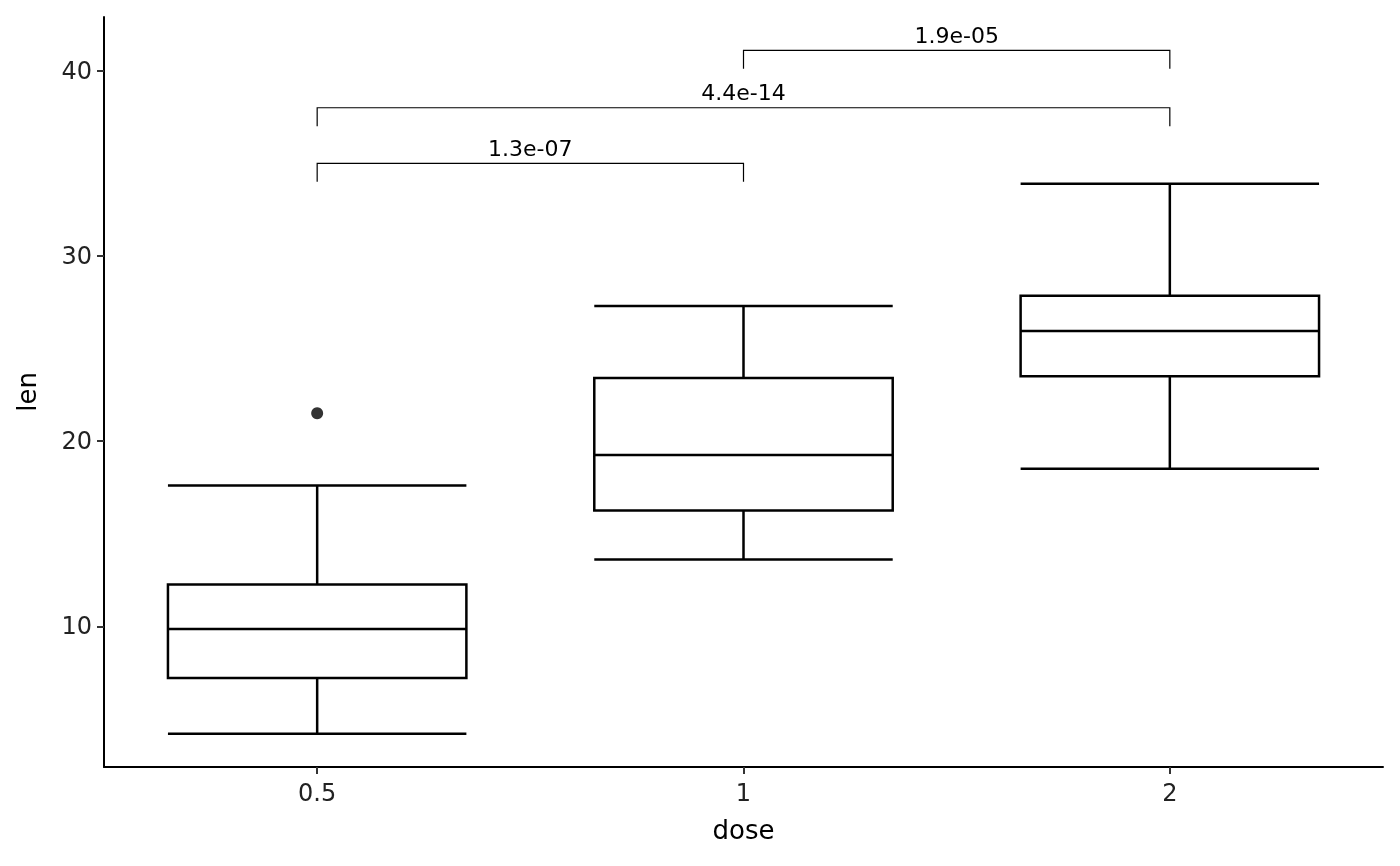  Describe the element at coordinates (743, 830) in the screenshot. I see `x-axis-title: dose` at that location.